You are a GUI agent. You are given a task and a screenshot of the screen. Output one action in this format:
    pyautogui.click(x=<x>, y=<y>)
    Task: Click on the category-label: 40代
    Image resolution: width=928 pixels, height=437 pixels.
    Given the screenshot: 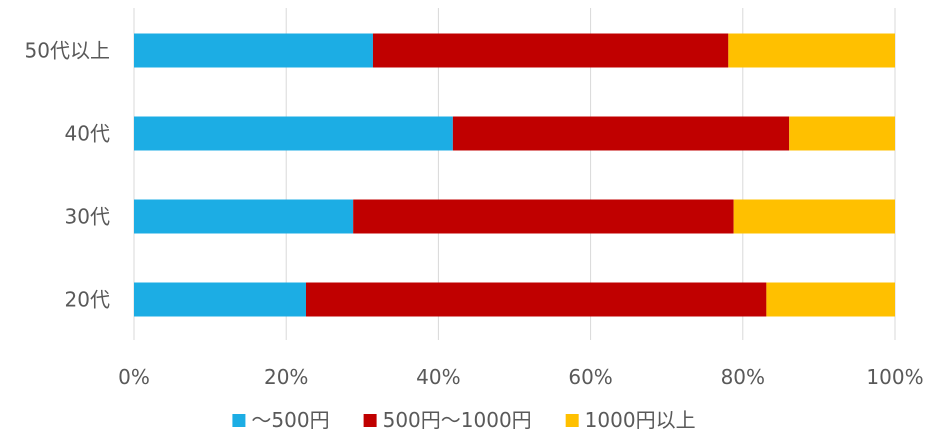 What is the action you would take?
    pyautogui.click(x=87, y=134)
    